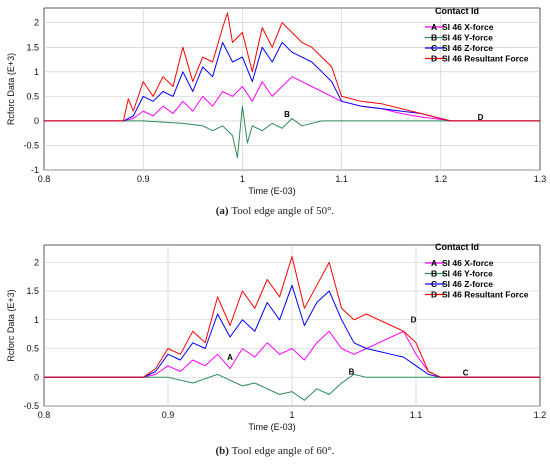 Image resolution: width=550 pixels, height=466 pixels. I want to click on figure-caption: (b) Tool edge angle of 60°., so click(274, 451).